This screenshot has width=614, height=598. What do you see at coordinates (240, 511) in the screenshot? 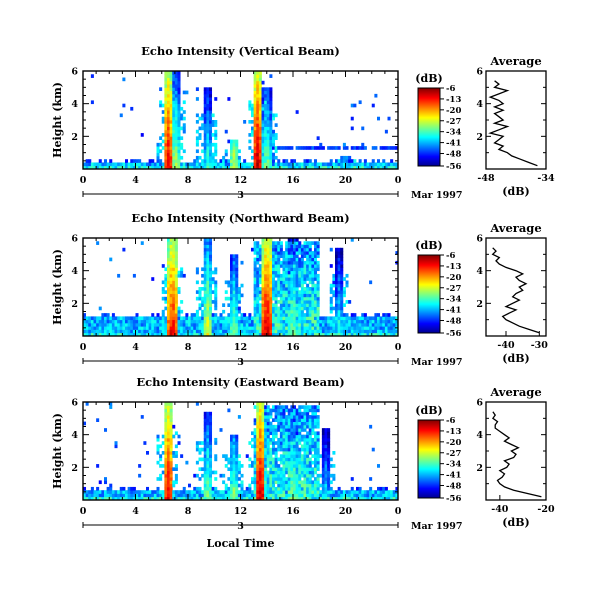
I see `x-tick-label: 12` at bounding box center [240, 511].